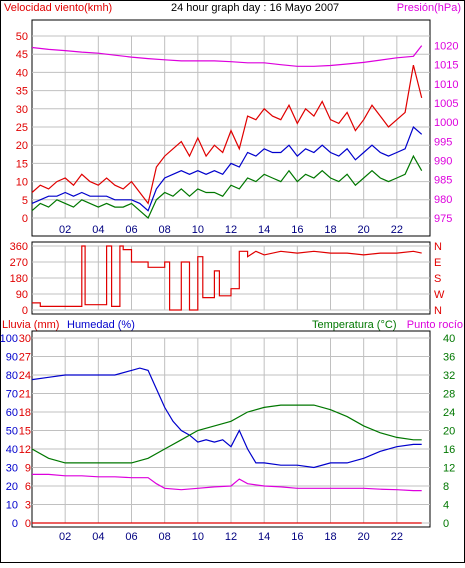  Describe the element at coordinates (443, 219) in the screenshot. I see `y-tick-label-right-1: 975` at that location.